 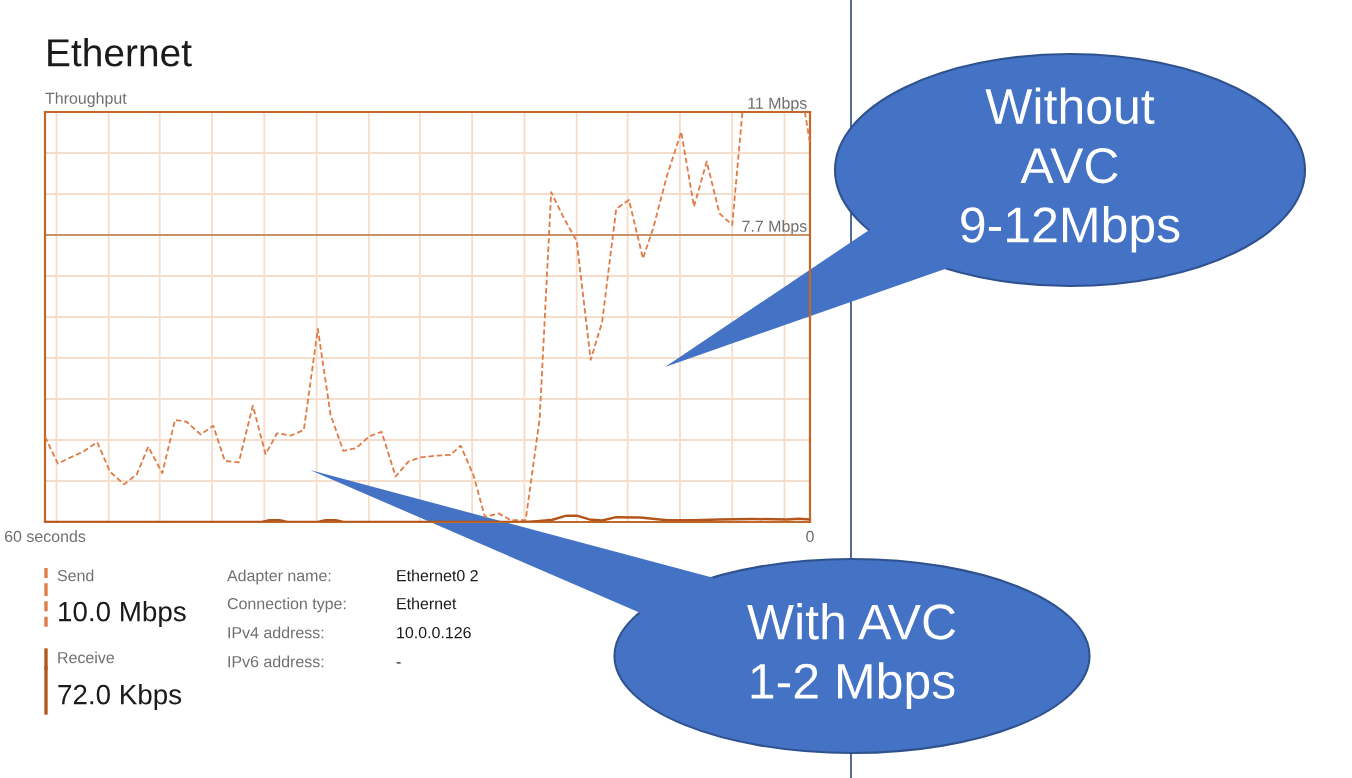 What do you see at coordinates (45, 536) in the screenshot?
I see `x-tick-label: 60 seconds` at bounding box center [45, 536].